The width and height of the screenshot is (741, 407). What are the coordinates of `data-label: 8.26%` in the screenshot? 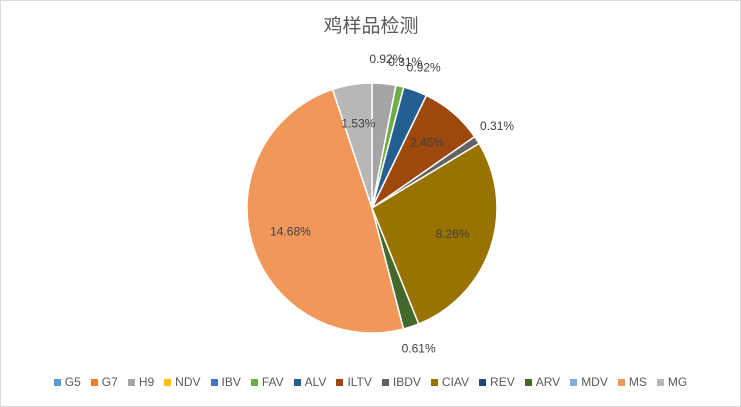 It's located at (453, 234).